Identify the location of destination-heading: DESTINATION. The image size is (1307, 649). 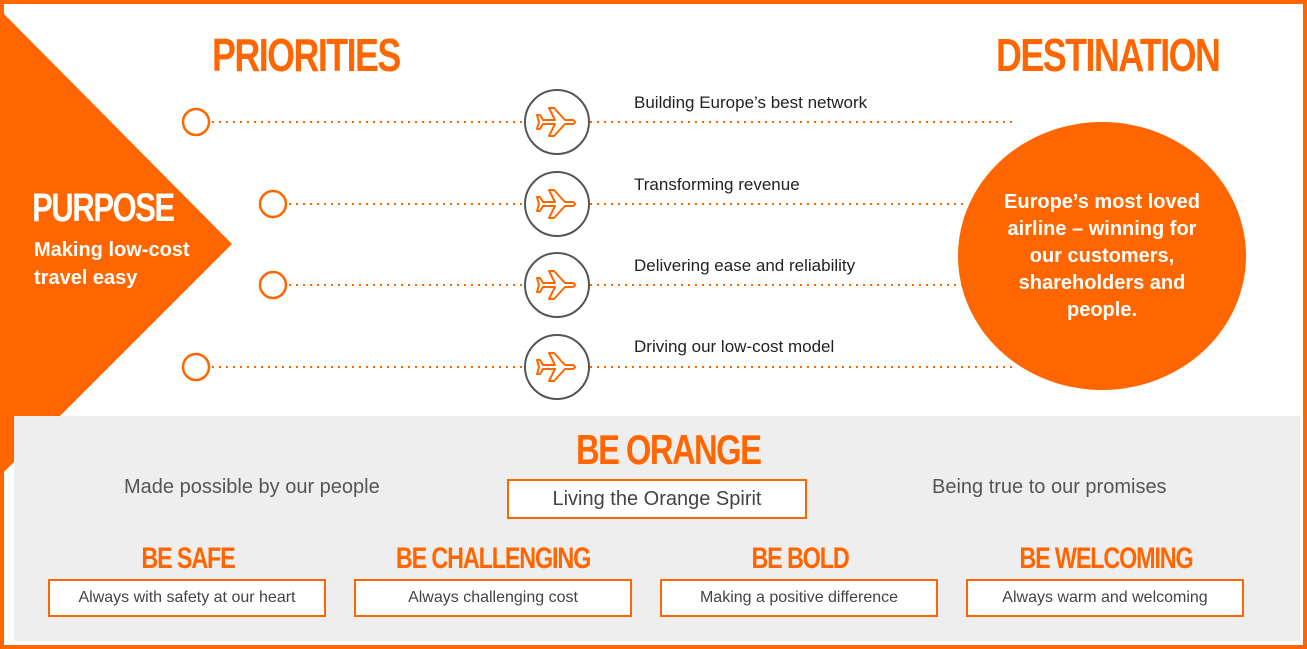
(1108, 55).